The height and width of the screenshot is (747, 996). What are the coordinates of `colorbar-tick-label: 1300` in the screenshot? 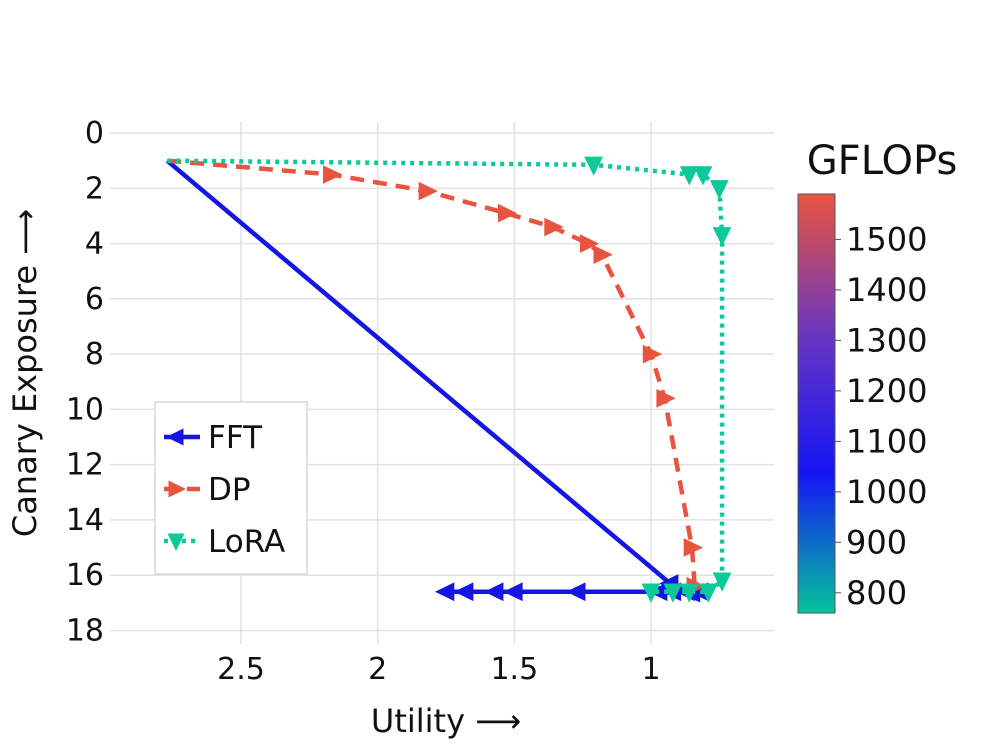 It's located at (886, 340).